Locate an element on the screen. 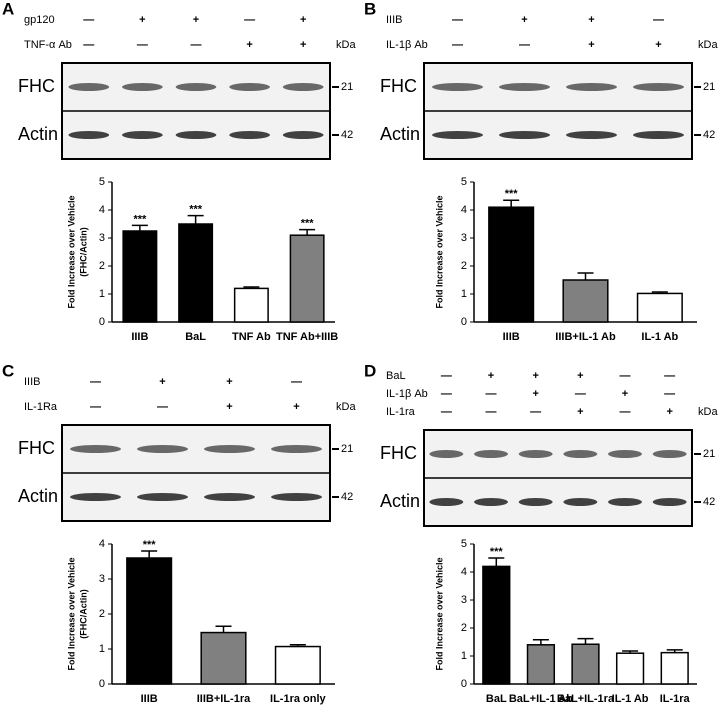 This screenshot has height=714, width=720. band-label: Actin is located at coordinates (400, 501).